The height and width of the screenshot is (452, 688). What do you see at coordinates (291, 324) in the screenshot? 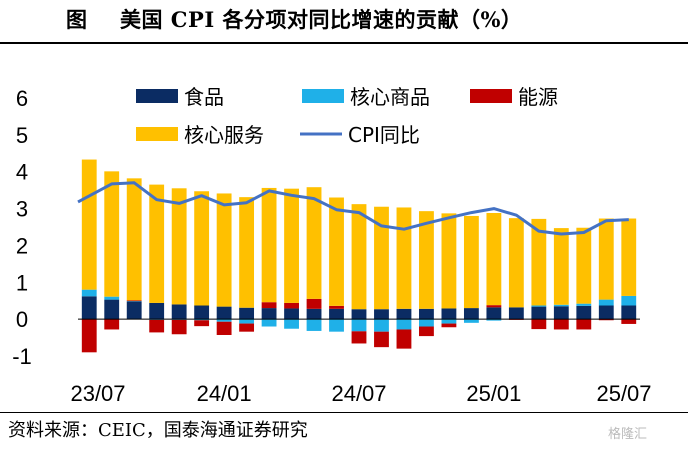
I see `bar-segment-核心商品-24/04` at bounding box center [291, 324].